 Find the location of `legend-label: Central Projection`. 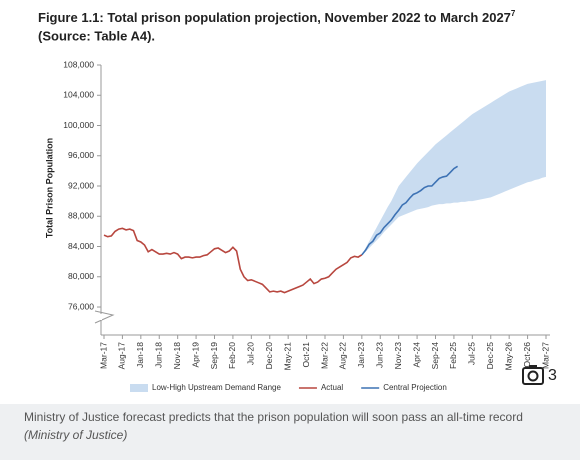

legend-label: Central Projection is located at coordinates (415, 387).